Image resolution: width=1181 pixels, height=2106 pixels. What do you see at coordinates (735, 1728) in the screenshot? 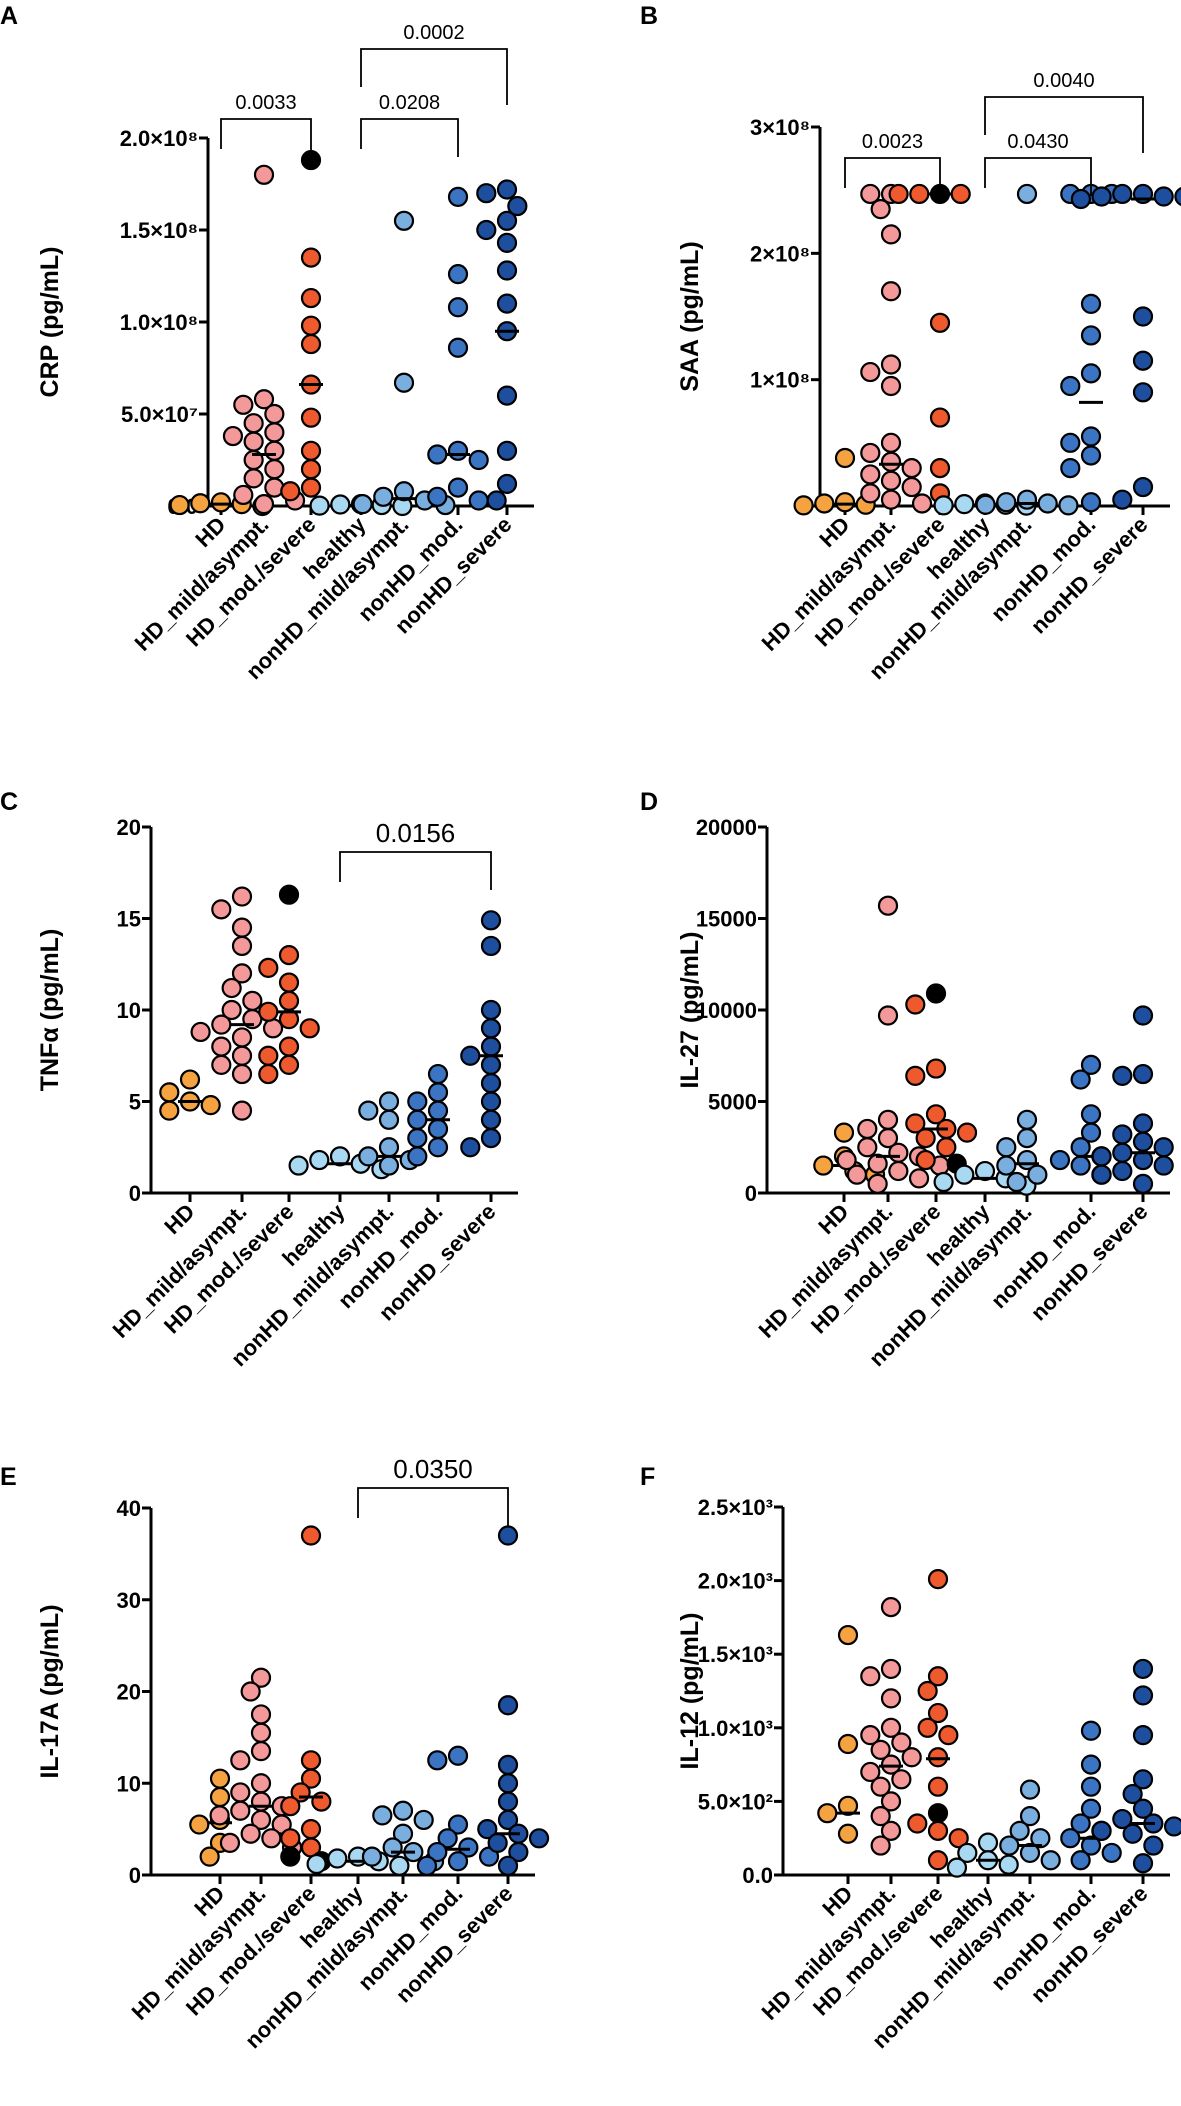
I see `y-tick-label: 1.0×10³` at bounding box center [735, 1728].